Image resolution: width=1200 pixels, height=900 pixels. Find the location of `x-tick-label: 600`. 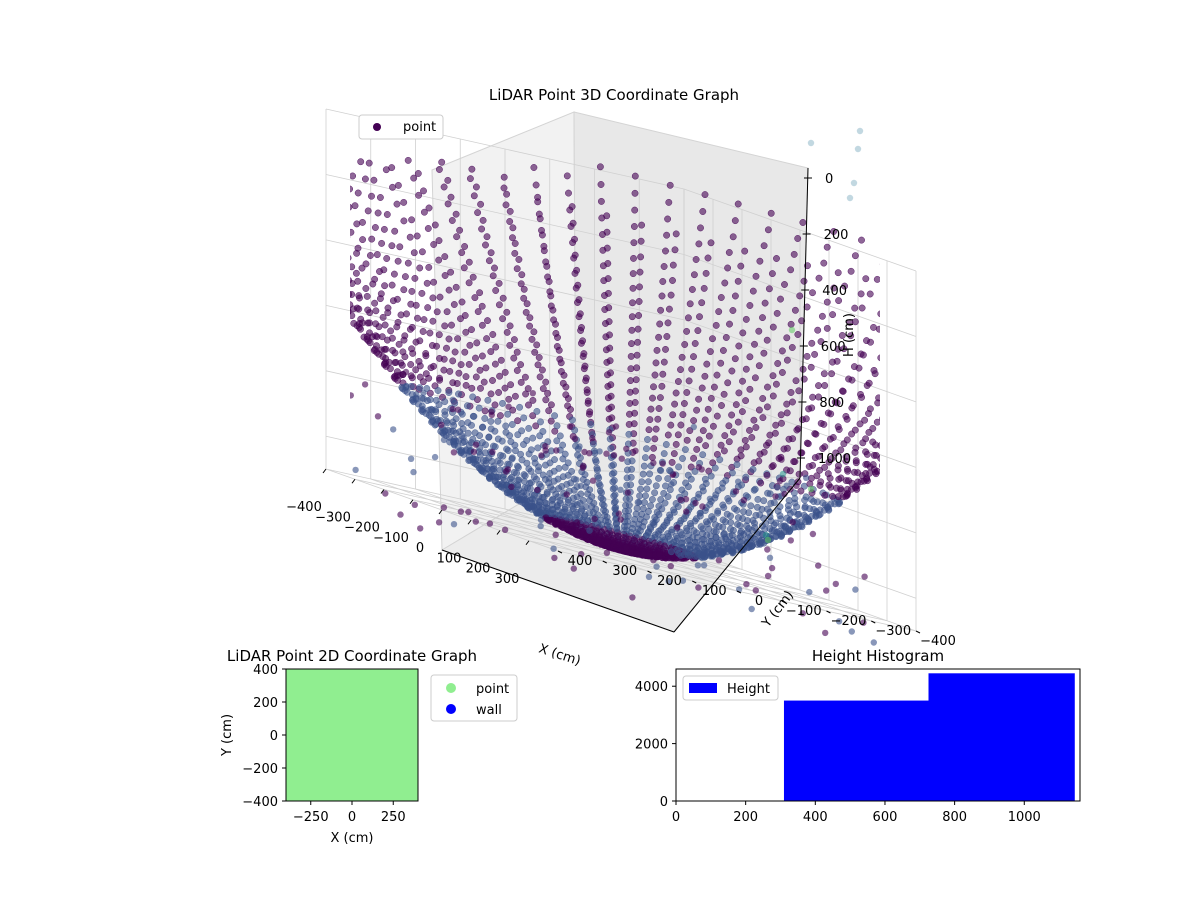

x-tick-label: 600 is located at coordinates (885, 817).